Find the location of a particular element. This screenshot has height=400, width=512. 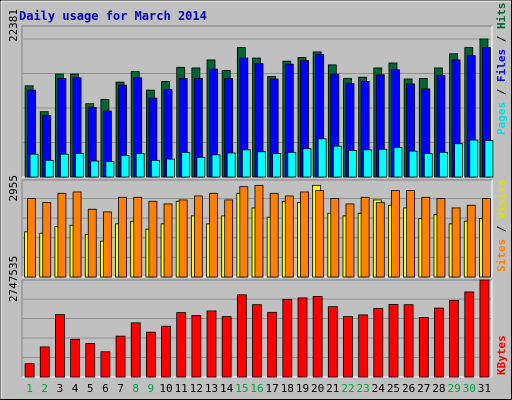

x-tick-label-day-8: 8 is located at coordinates (135, 388).